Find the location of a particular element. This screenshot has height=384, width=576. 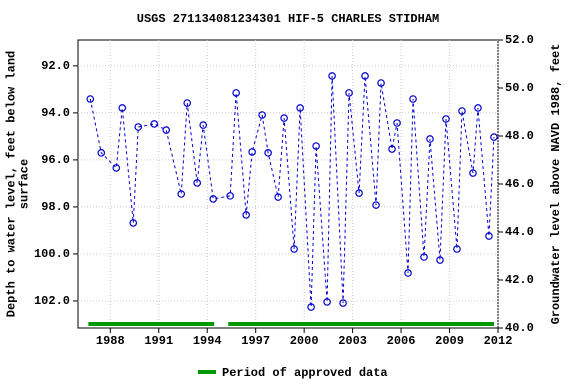

y2-tick-label: 52.0 is located at coordinates (519, 40).